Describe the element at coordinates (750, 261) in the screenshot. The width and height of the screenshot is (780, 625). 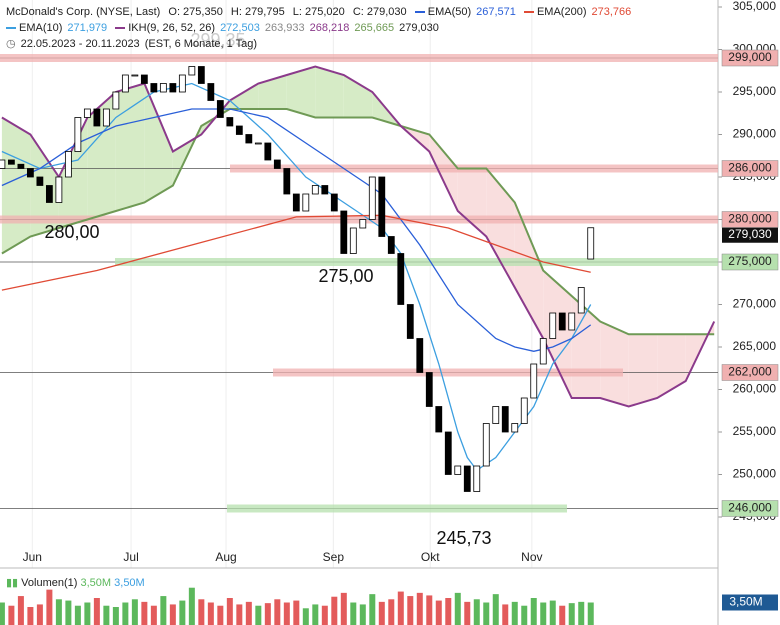
I see `level-label: 275,000` at that location.